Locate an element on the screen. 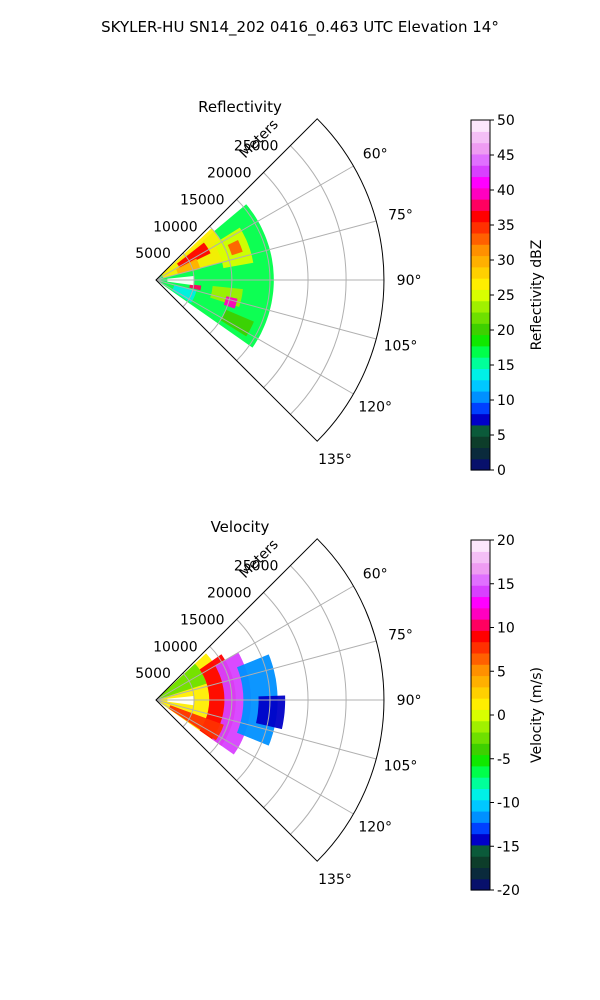 Image resolution: width=600 pixels, height=1000 pixels. colorbar-tick-label: 40 is located at coordinates (506, 191).